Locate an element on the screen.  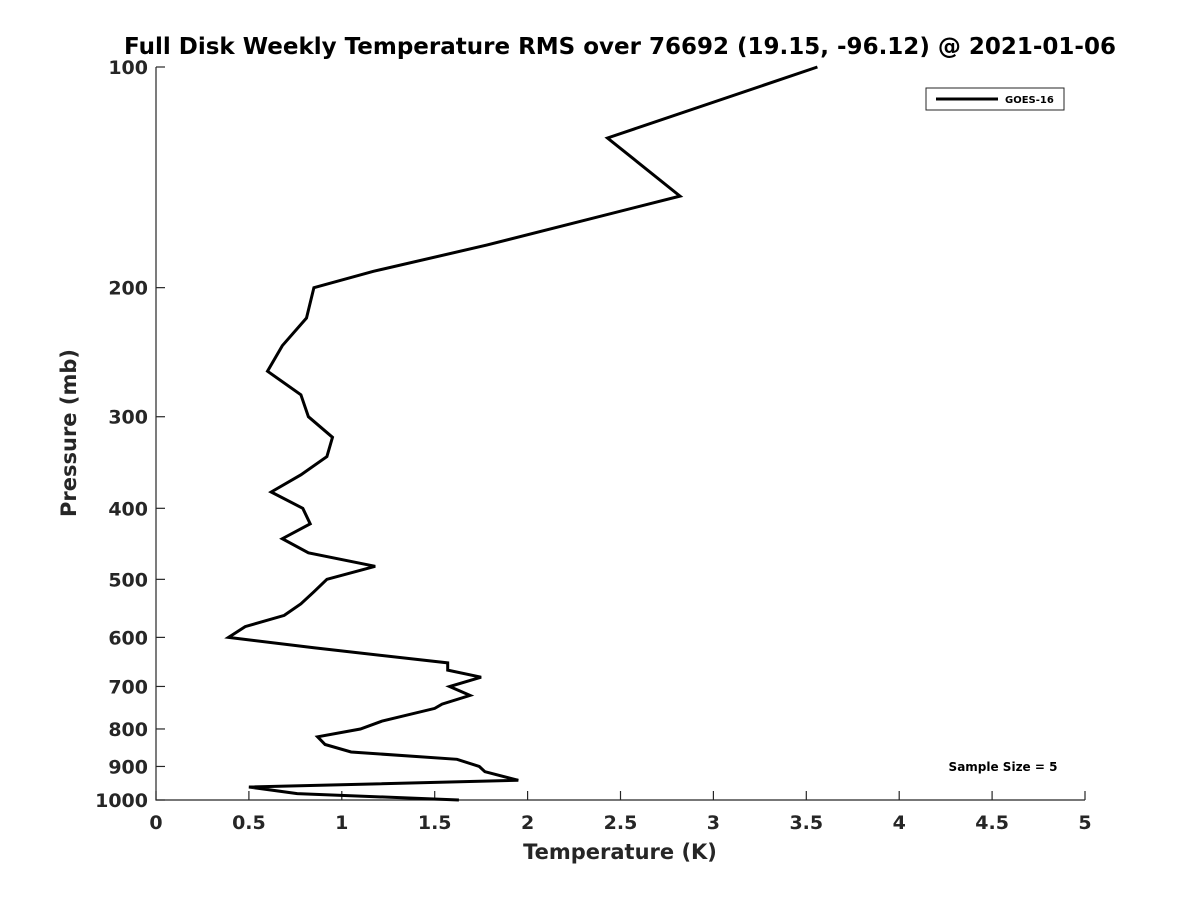
x-axis-ticks: 0 0.5 1 1.5 2 2.5 3 3.5 4 4.5 5 is located at coordinates (620, 812).